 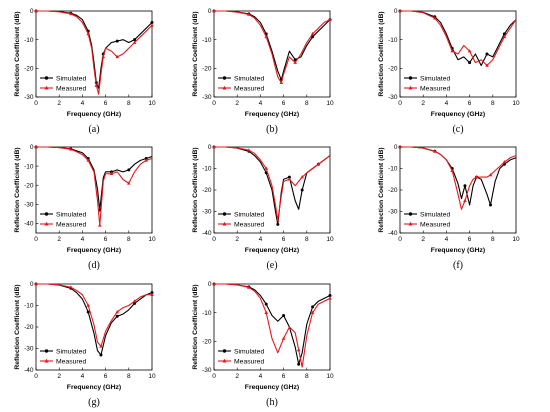 I want to click on panel-label: (g), so click(x=94, y=402).